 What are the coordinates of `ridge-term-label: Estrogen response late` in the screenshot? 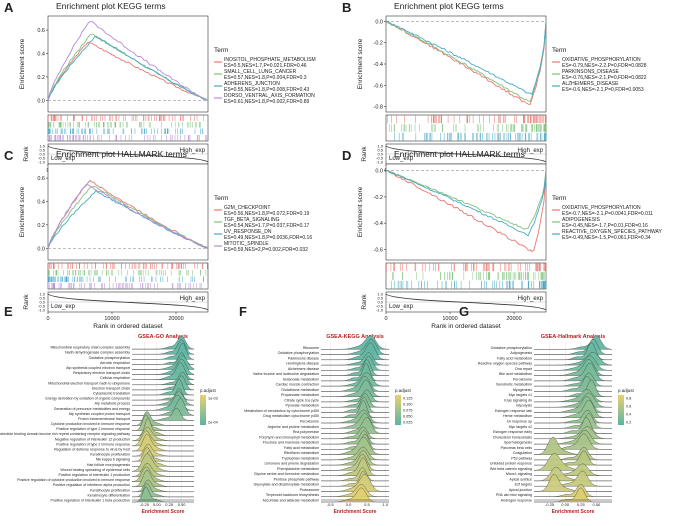 It's located at (513, 411).